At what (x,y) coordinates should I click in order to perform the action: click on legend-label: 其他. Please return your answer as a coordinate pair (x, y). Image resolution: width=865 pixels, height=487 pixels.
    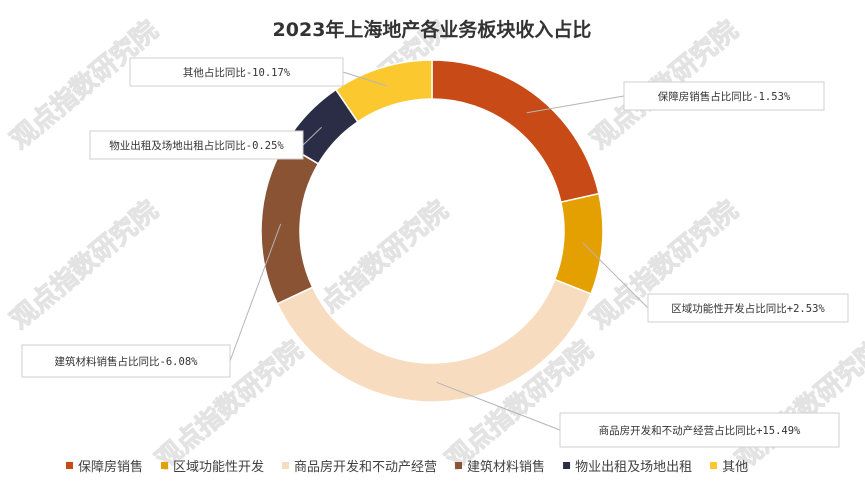
    Looking at the image, I should click on (735, 467).